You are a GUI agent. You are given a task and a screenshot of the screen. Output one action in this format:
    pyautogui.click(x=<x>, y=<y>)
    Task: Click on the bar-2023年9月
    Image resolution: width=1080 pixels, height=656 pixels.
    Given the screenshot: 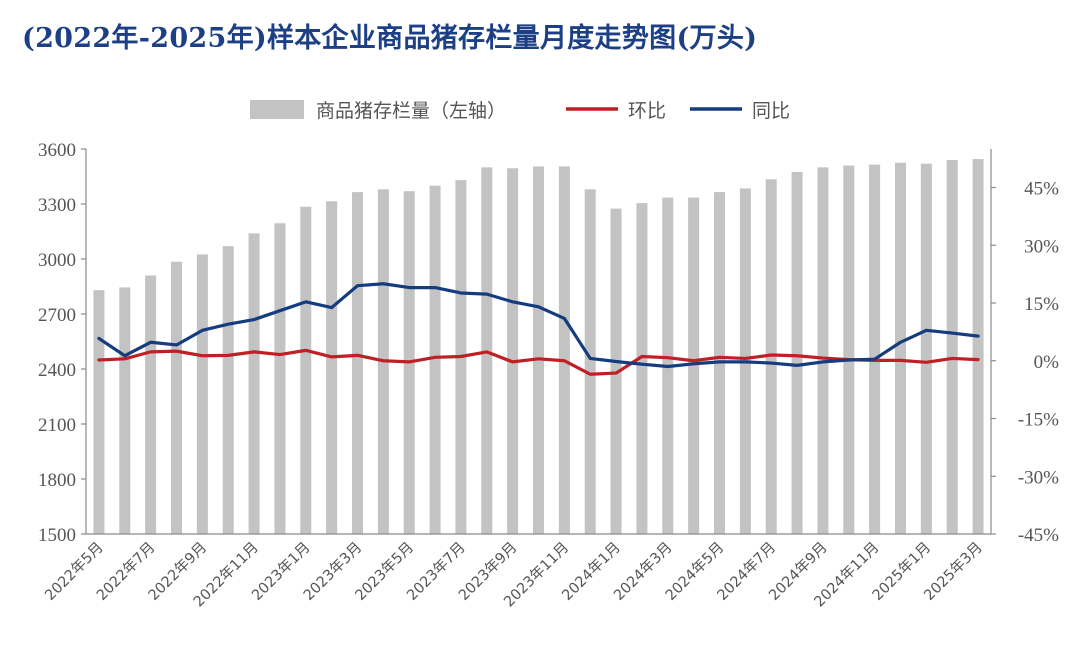 What is the action you would take?
    pyautogui.click(x=513, y=351)
    